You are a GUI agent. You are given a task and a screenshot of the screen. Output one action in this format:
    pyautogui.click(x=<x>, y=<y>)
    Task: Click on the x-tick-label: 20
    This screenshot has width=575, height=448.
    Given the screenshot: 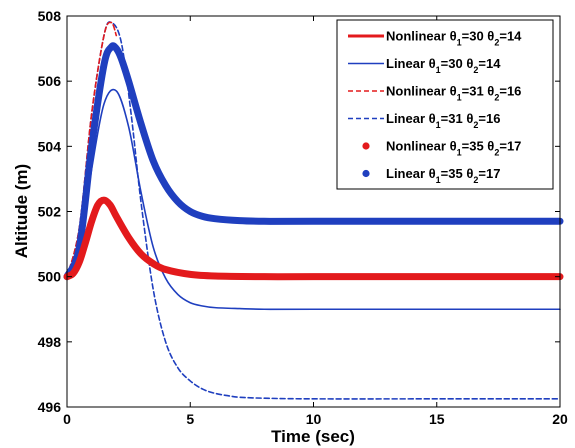 What is the action you would take?
    pyautogui.click(x=560, y=419)
    